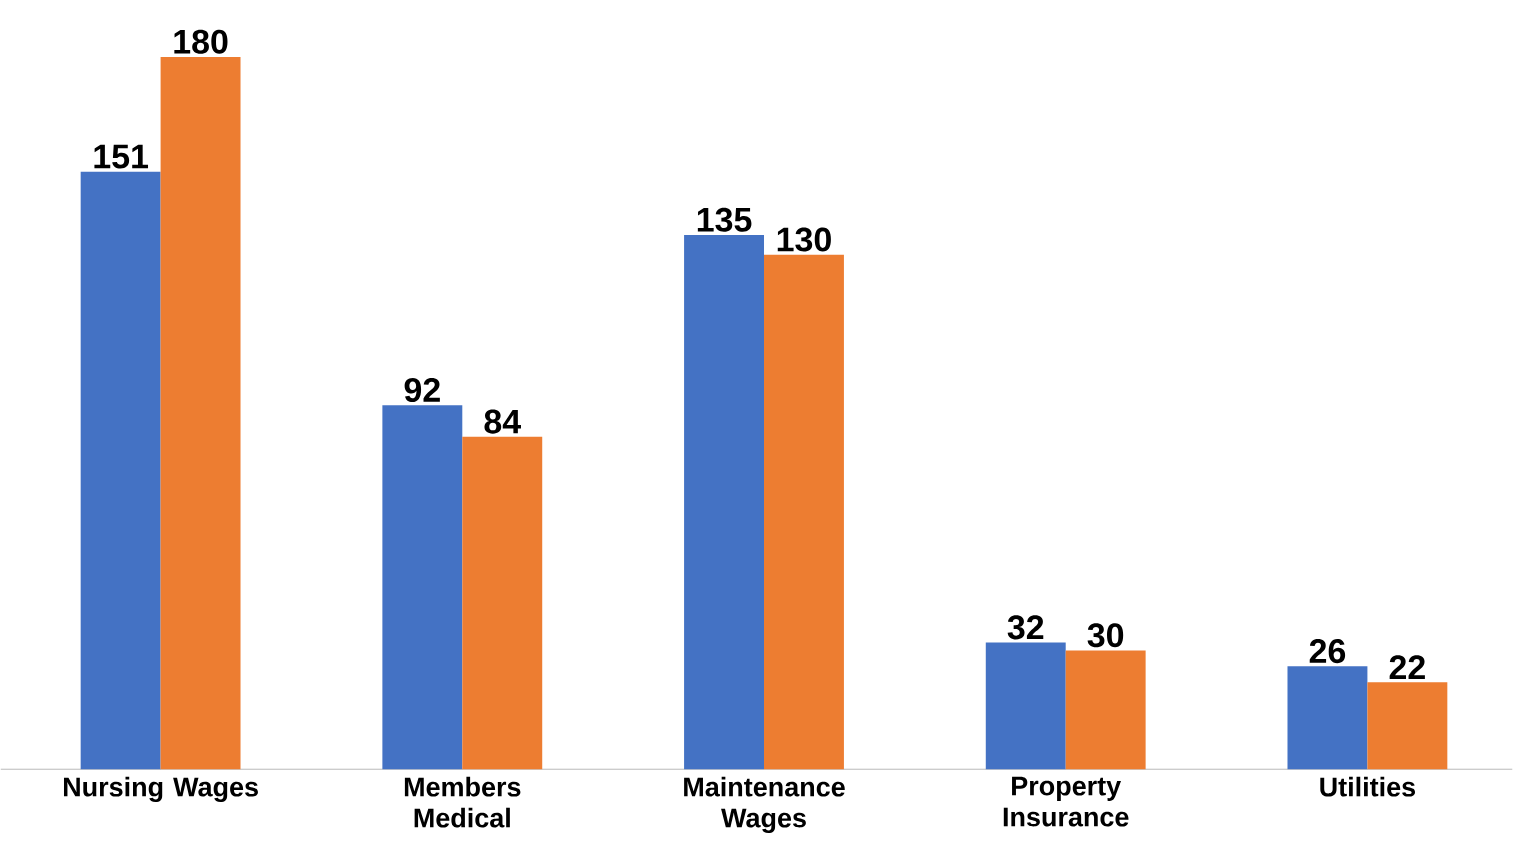  Describe the element at coordinates (764, 804) in the screenshot. I see `x-tick-label: Maintenance Wages` at that location.